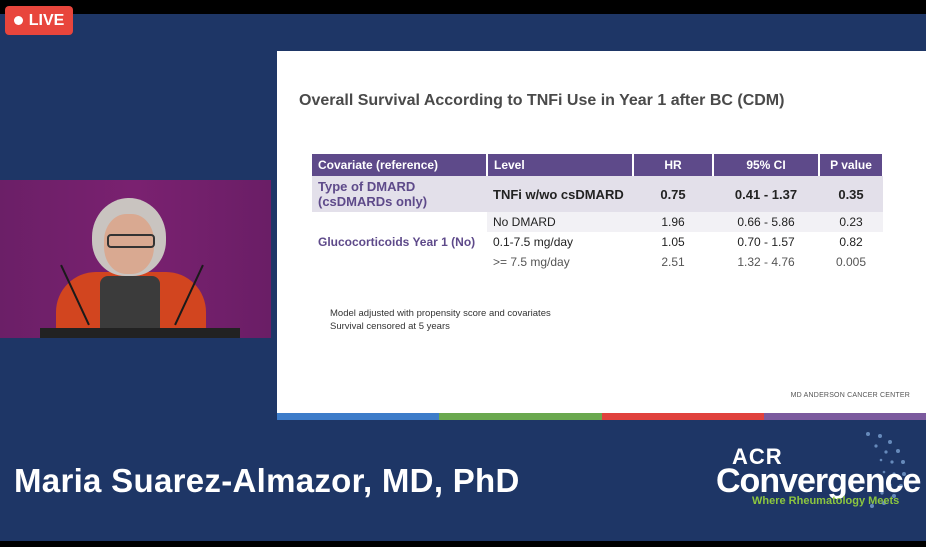 The image size is (926, 547). What do you see at coordinates (390, 326) in the screenshot?
I see `note-line: Survival censored at 5 years` at bounding box center [390, 326].